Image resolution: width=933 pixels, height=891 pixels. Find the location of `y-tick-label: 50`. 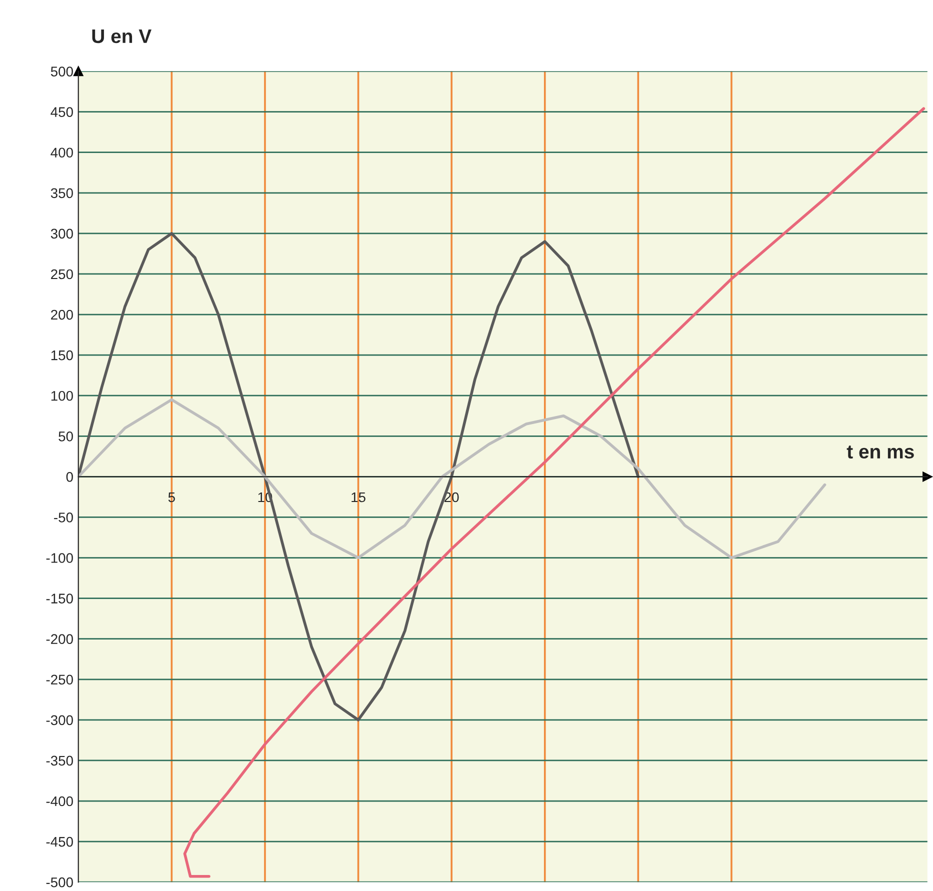

y-tick-label: 50 is located at coordinates (65, 436).